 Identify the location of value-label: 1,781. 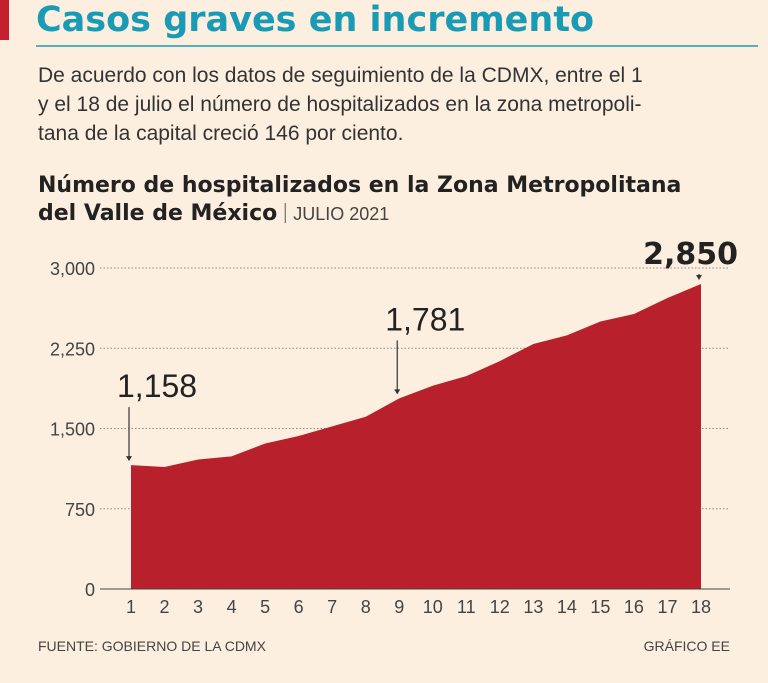
(425, 319).